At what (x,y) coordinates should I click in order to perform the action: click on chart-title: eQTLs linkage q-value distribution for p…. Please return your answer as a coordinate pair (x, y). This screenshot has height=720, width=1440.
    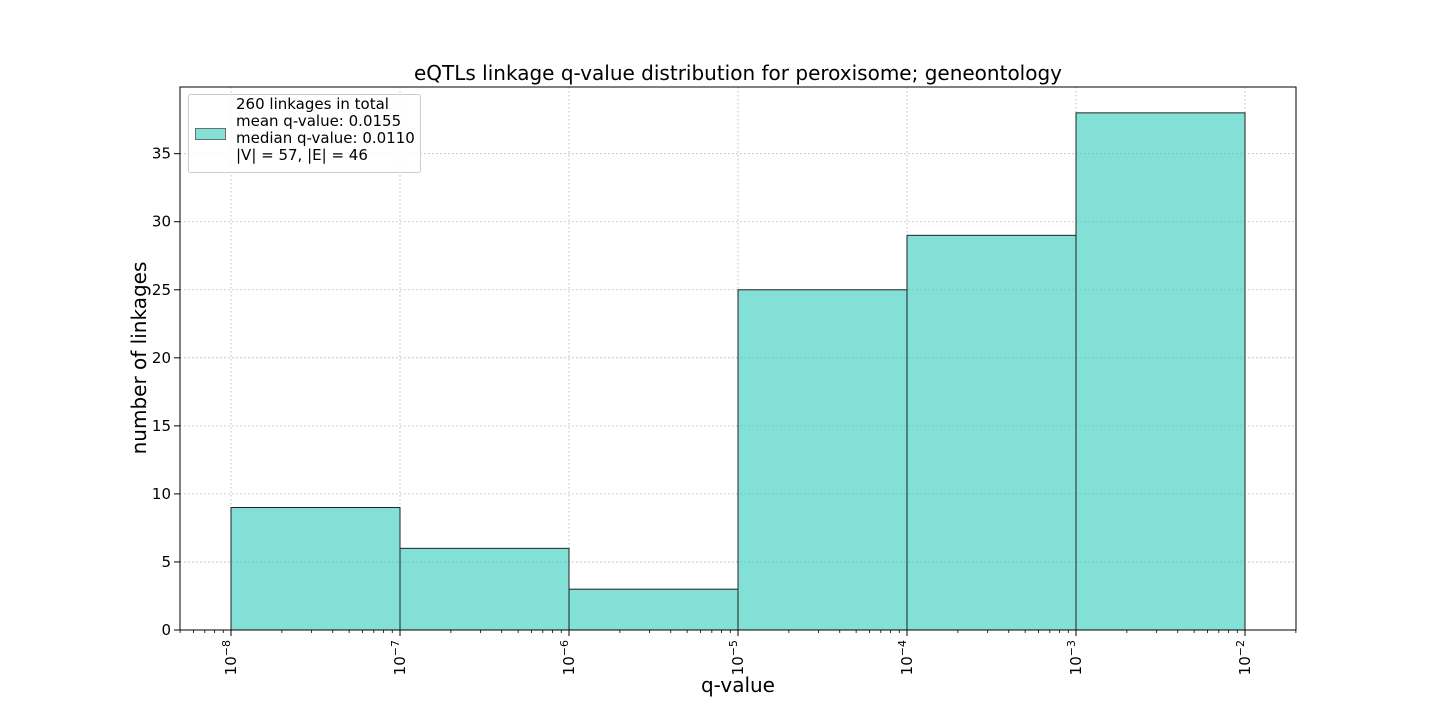
    Looking at the image, I should click on (738, 73).